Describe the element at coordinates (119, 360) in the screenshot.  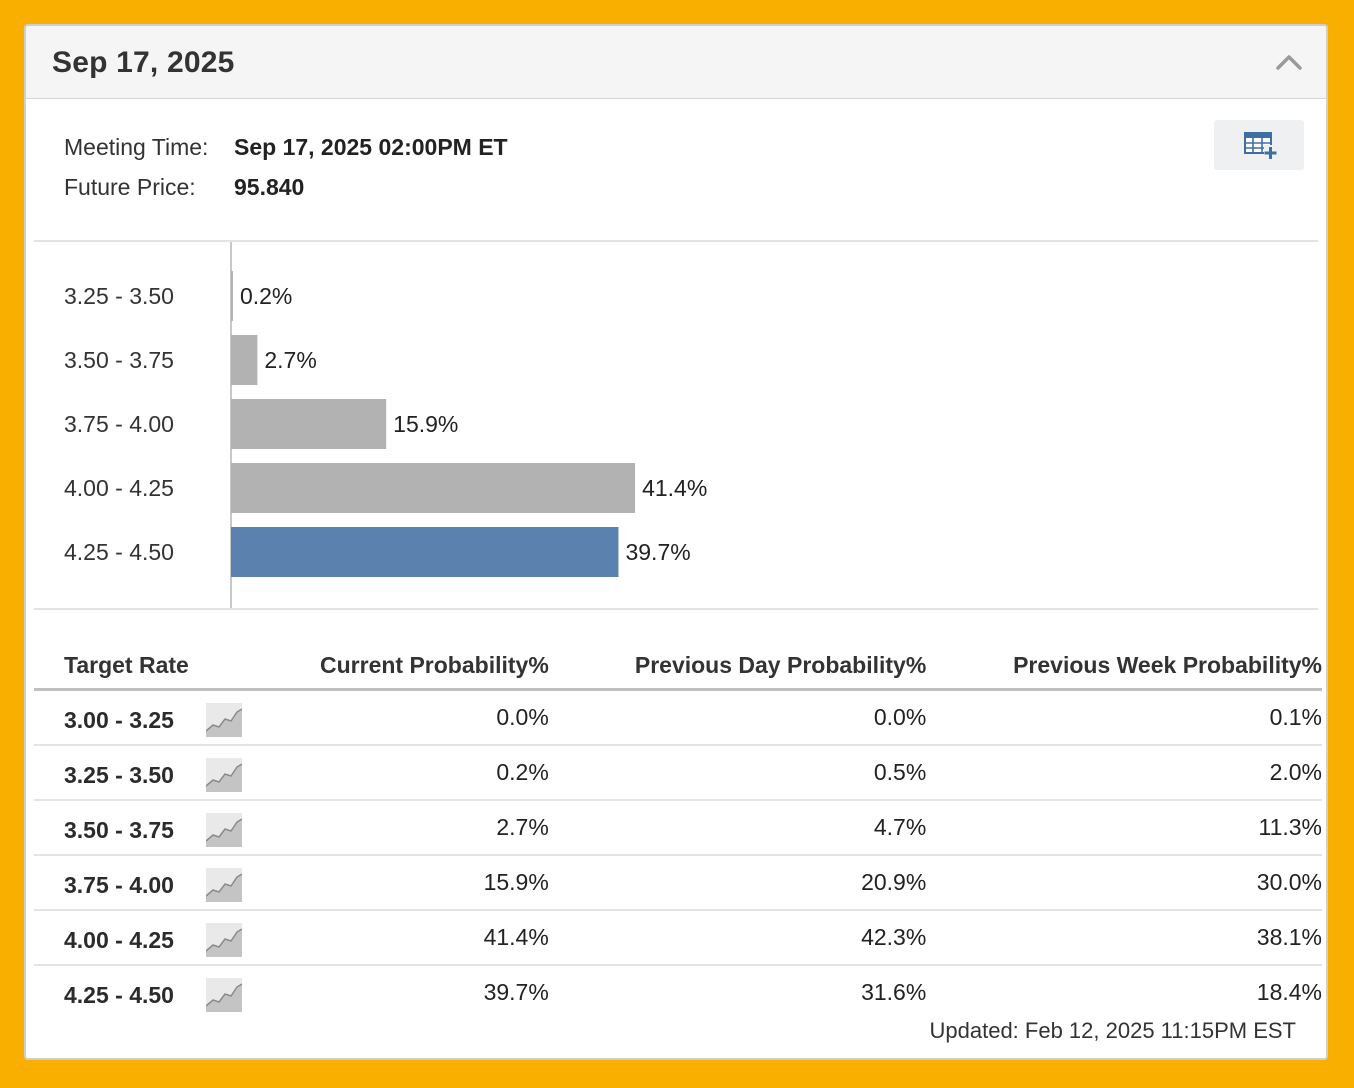
I see `bar-category-label: 3.50 - 3.75` at that location.